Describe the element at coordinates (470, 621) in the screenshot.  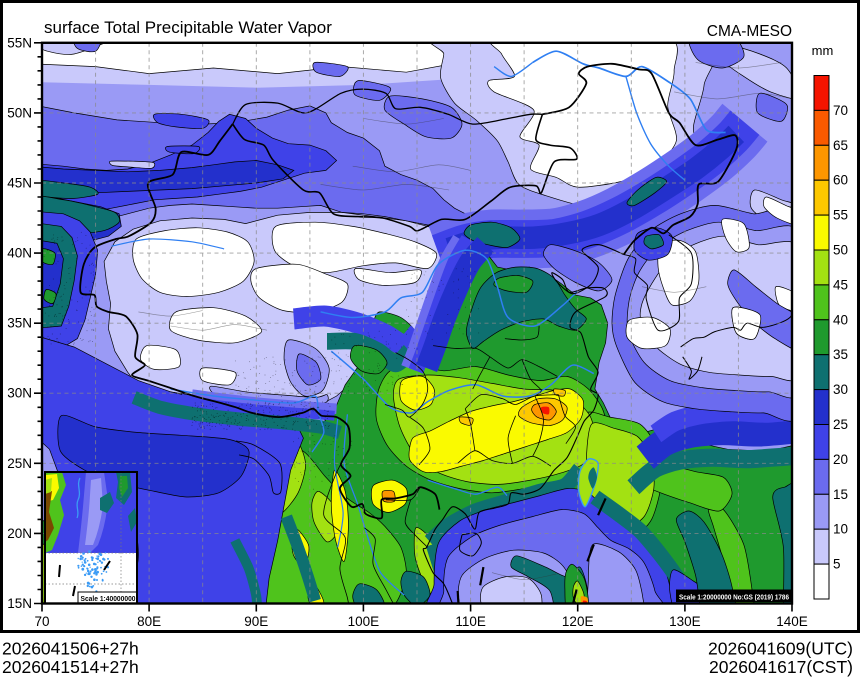
I see `svg-text: 110E` at that location.